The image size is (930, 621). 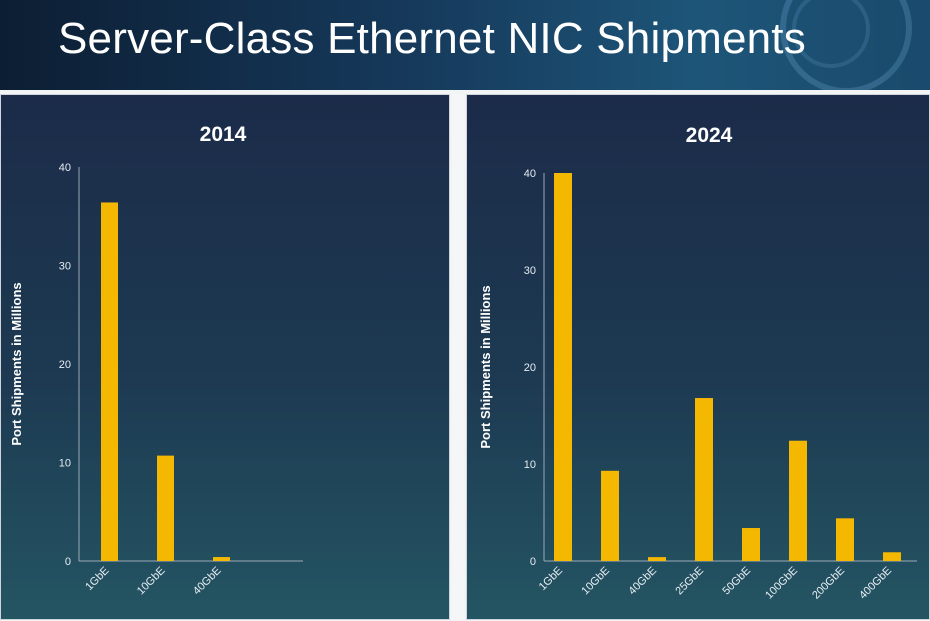 What do you see at coordinates (828, 583) in the screenshot?
I see `x-tick-label: 200GbE` at bounding box center [828, 583].